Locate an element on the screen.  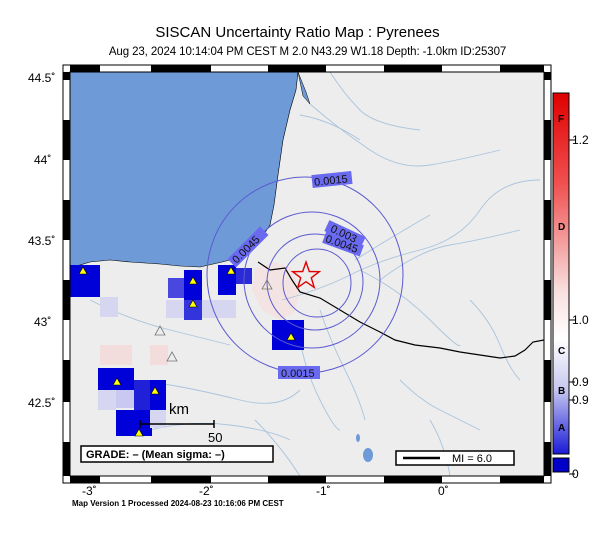
lat-tick-label: 42.5˚ is located at coordinates (42, 403).